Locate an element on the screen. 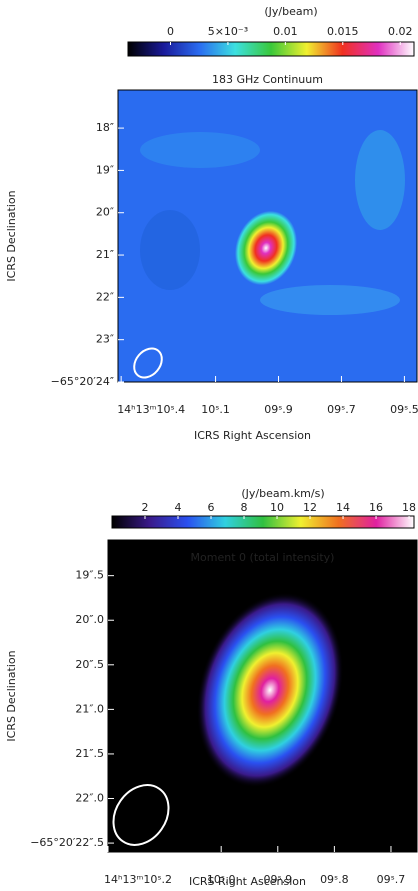  colorbar-label: (Jy/beam) is located at coordinates (290, 11).